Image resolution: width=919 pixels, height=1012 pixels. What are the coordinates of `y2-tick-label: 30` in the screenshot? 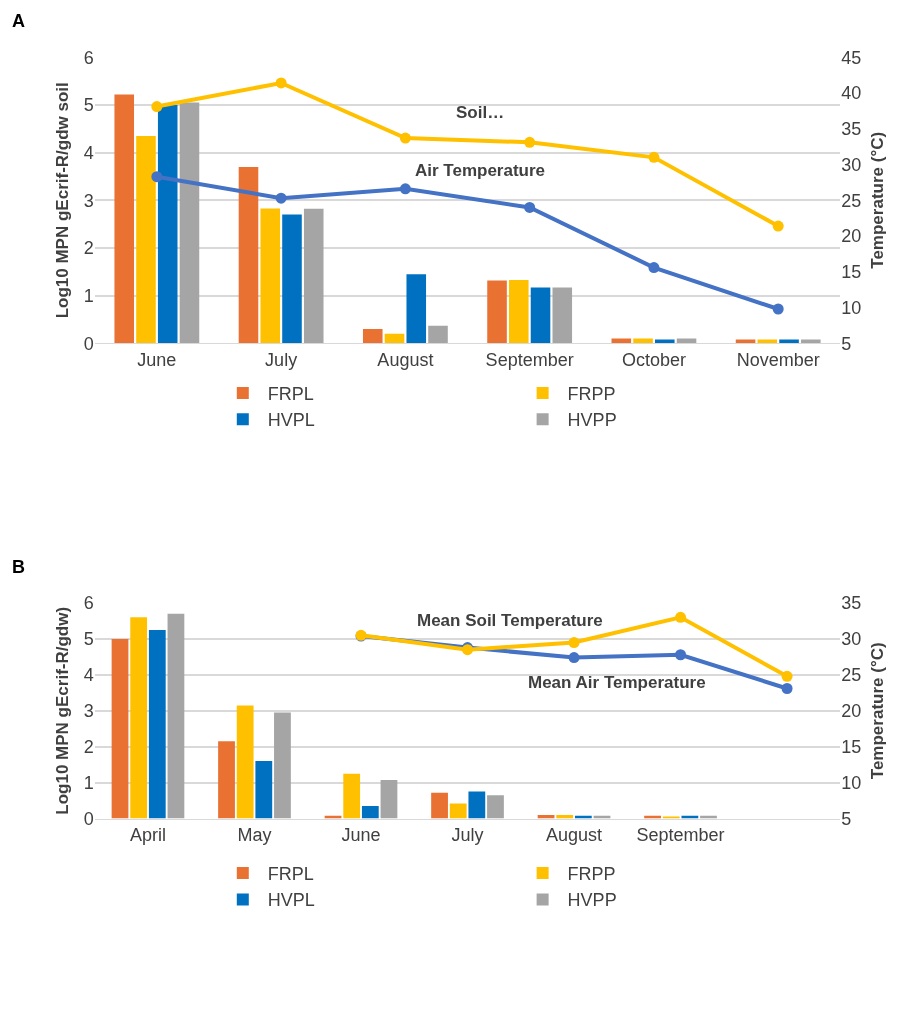 It's located at (851, 639).